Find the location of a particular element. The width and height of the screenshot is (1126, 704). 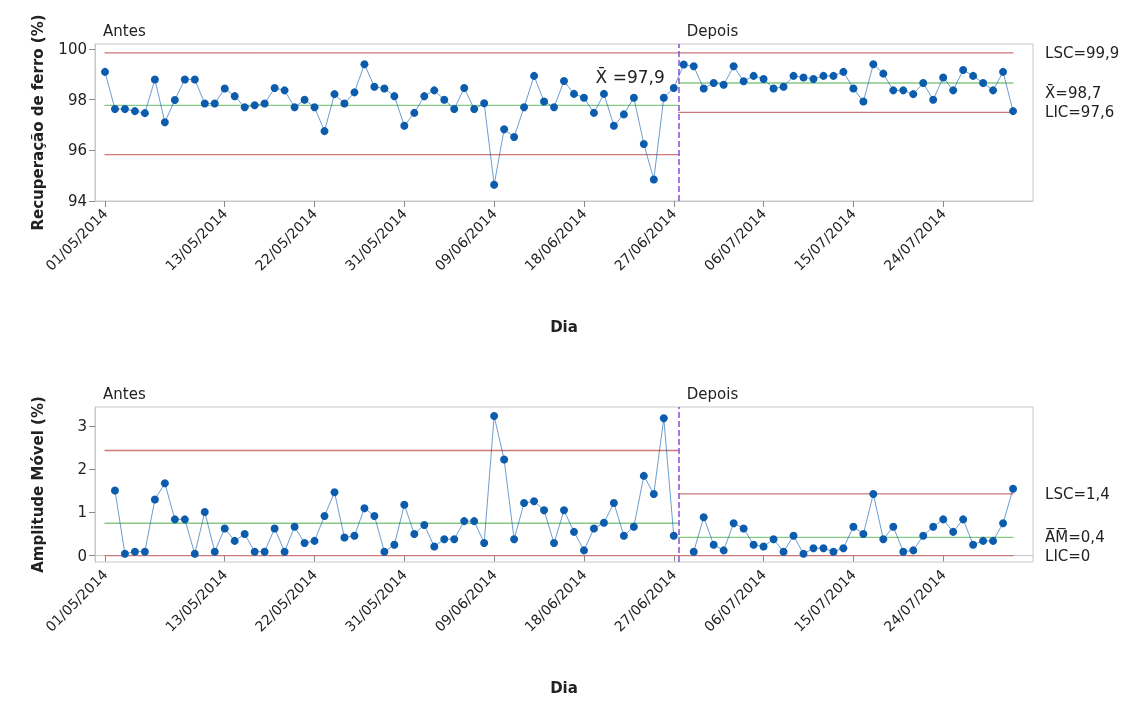

y-tick-label: 1 is located at coordinates (82, 512).